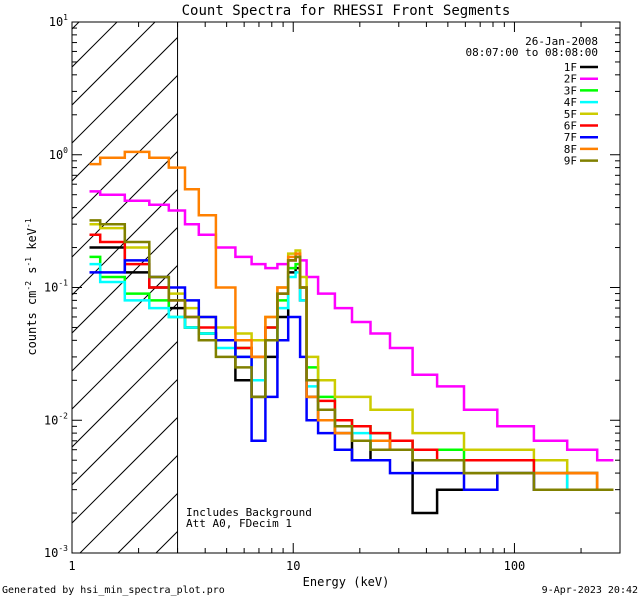  I want to click on y-axis-label-part: counts cm, so click(32, 323).